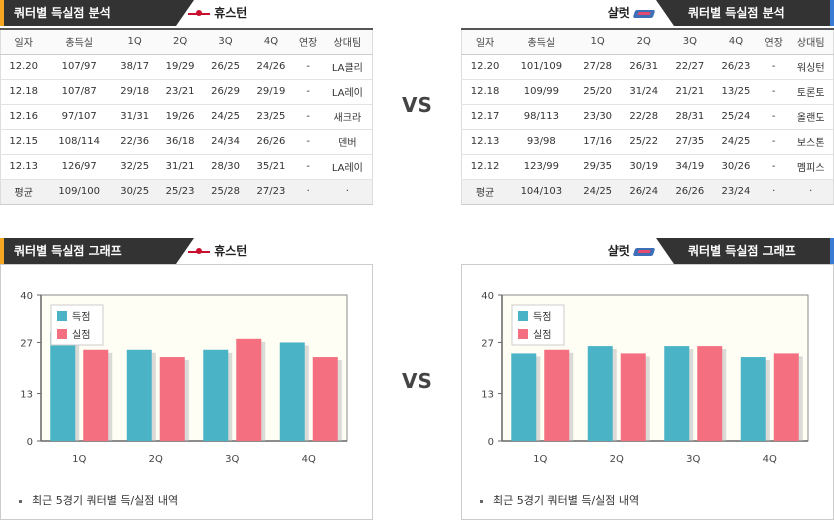 This screenshot has width=834, height=524. I want to click on table-cell: 22/27, so click(689, 67).